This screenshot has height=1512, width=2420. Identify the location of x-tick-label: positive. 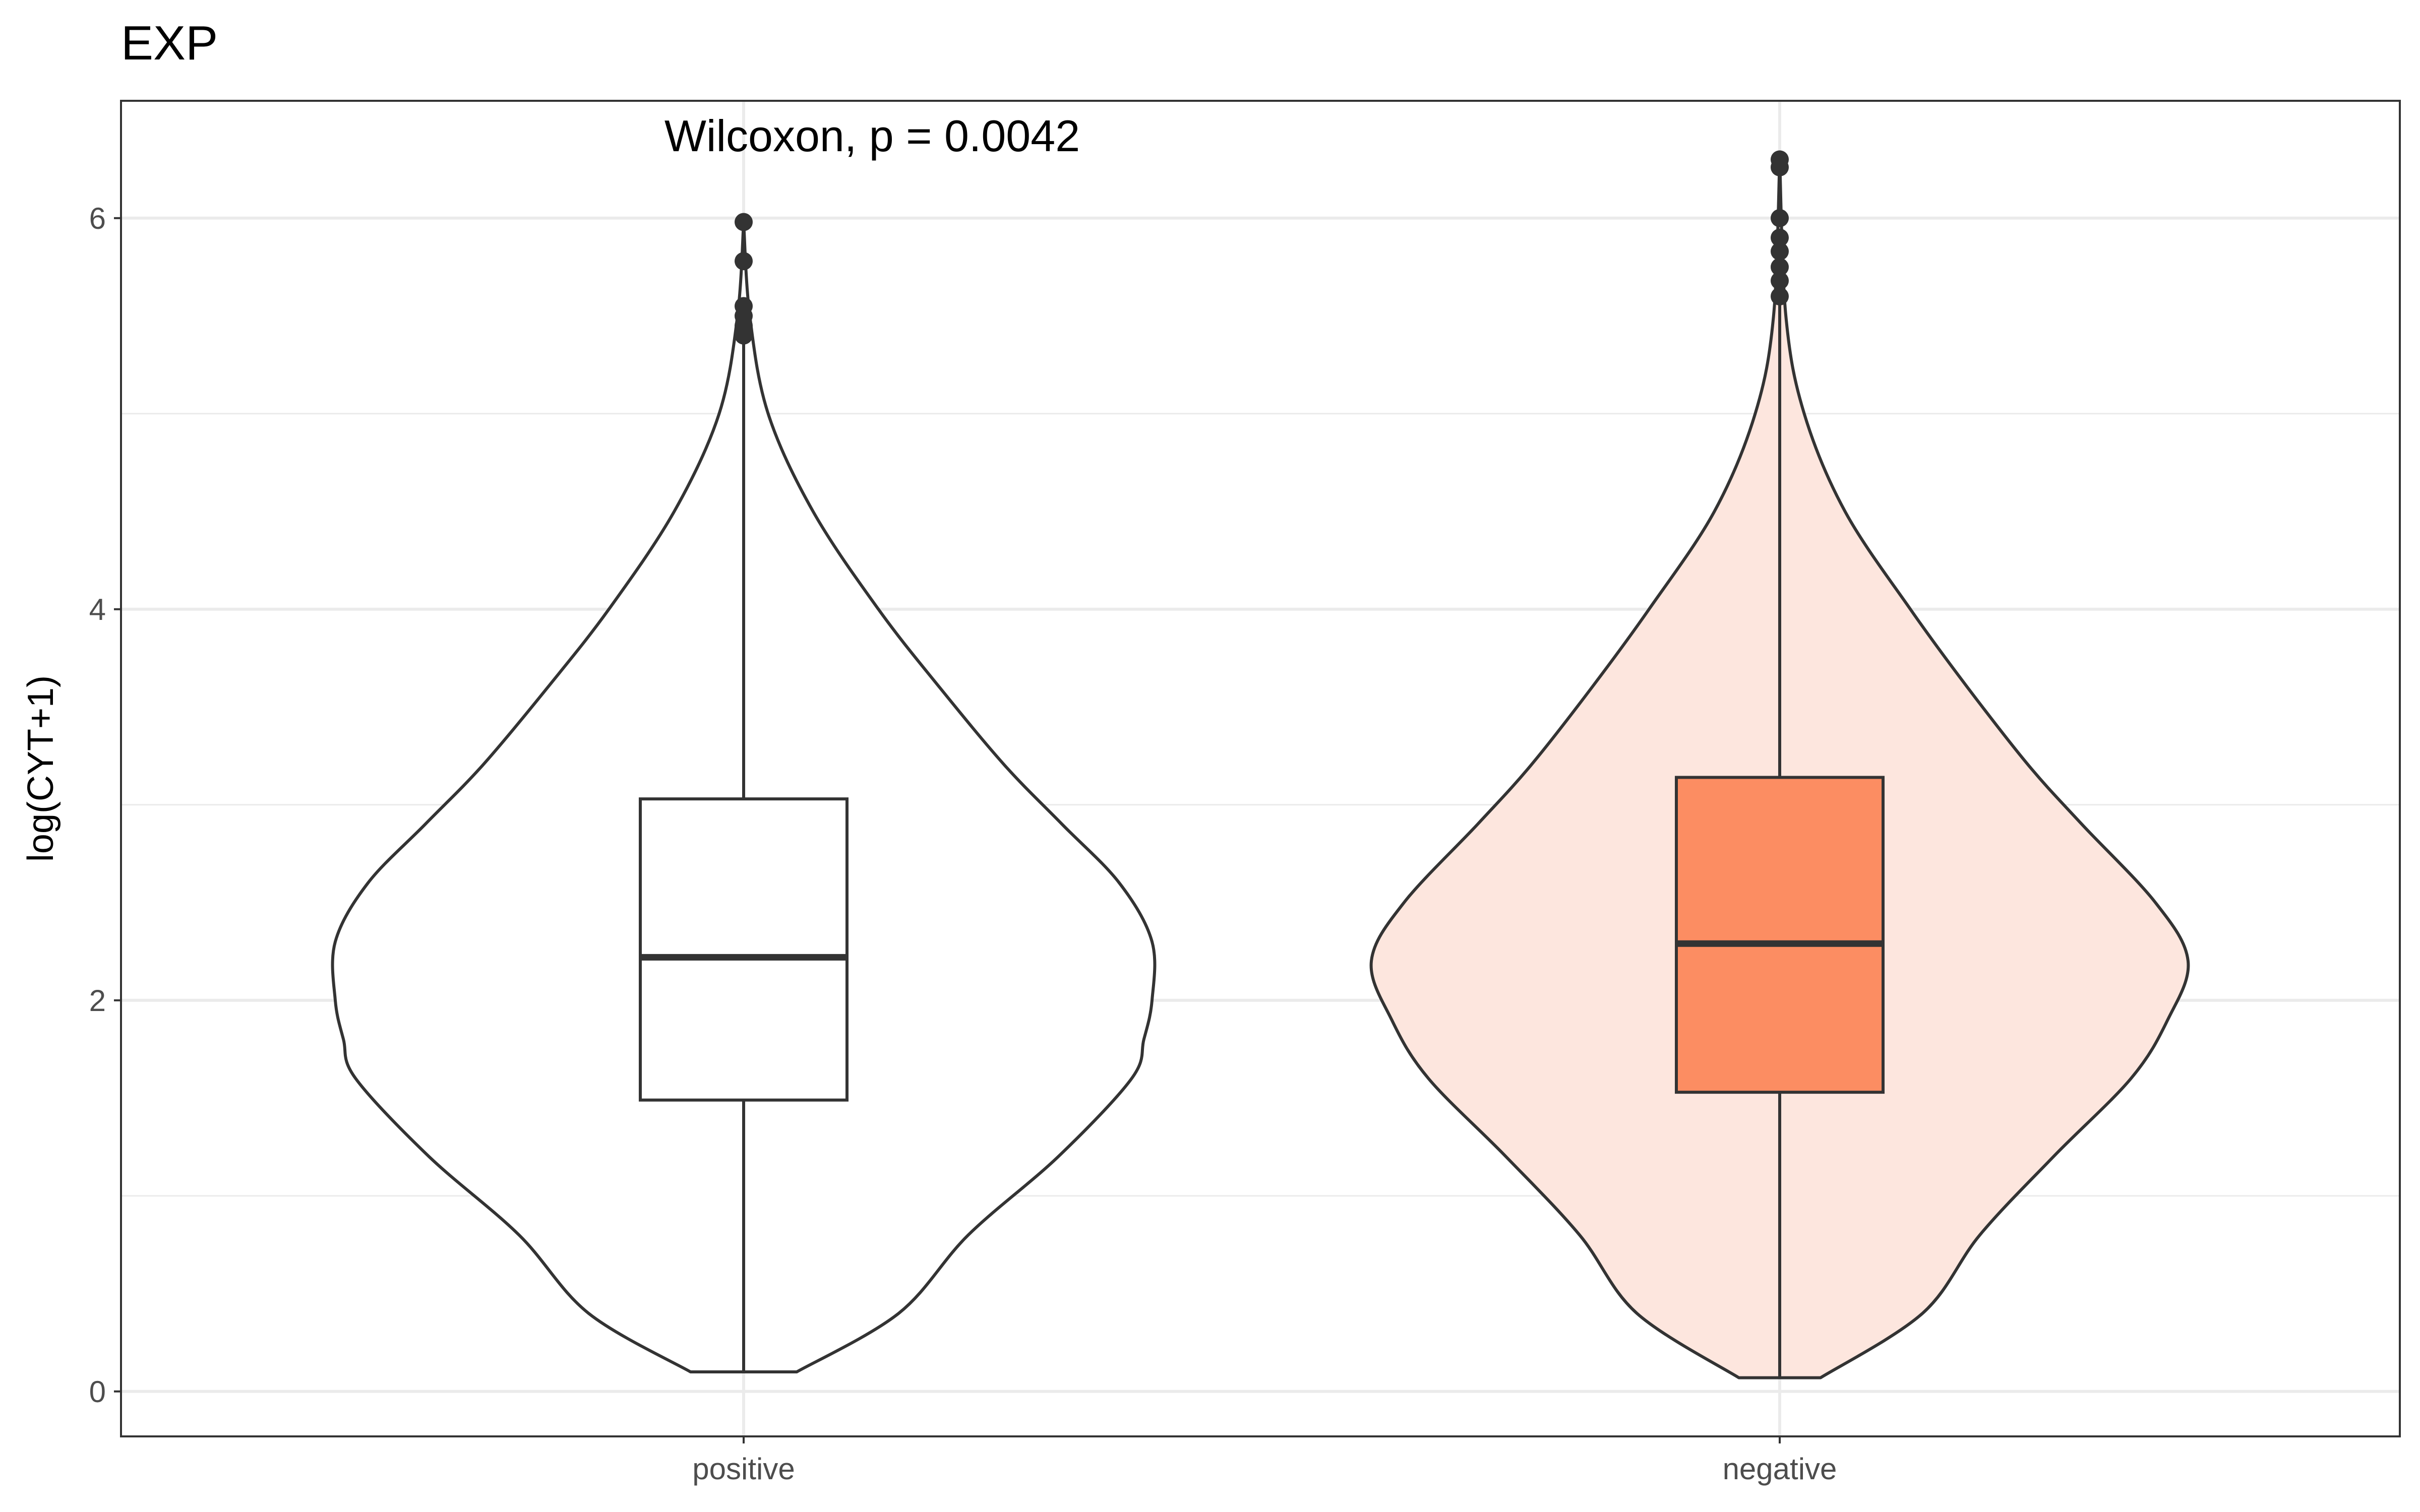
(743, 1469).